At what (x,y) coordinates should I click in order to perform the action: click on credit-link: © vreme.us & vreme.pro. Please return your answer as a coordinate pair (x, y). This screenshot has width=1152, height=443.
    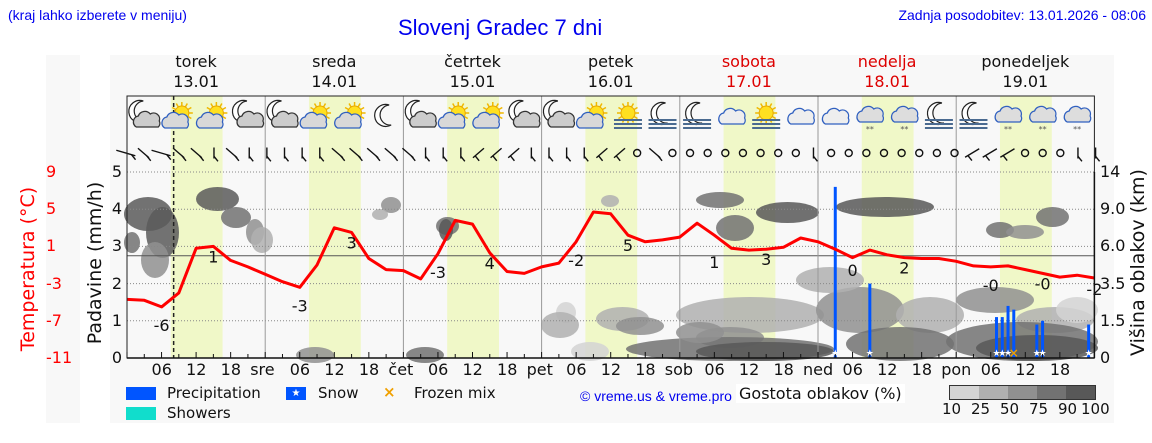
    Looking at the image, I should click on (656, 396).